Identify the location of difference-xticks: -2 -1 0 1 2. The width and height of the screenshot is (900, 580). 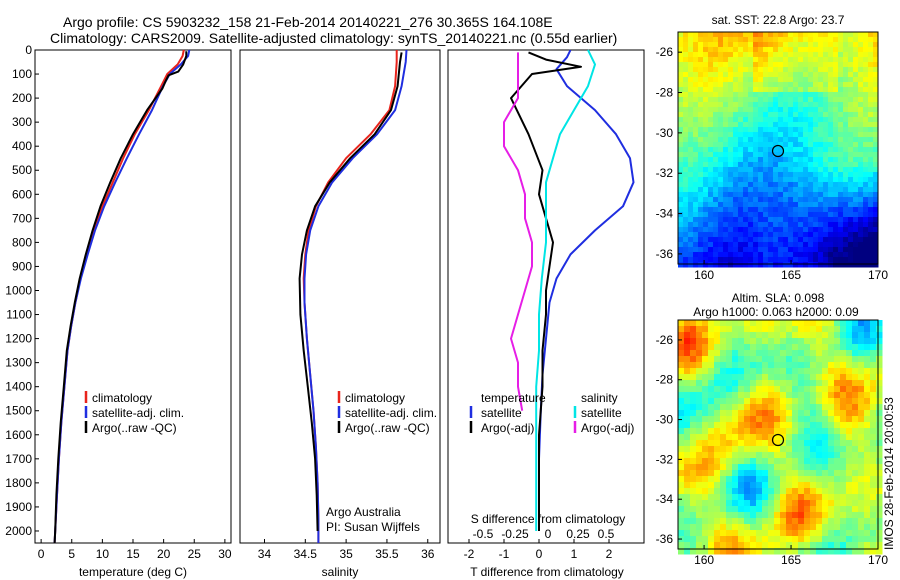
(538, 550).